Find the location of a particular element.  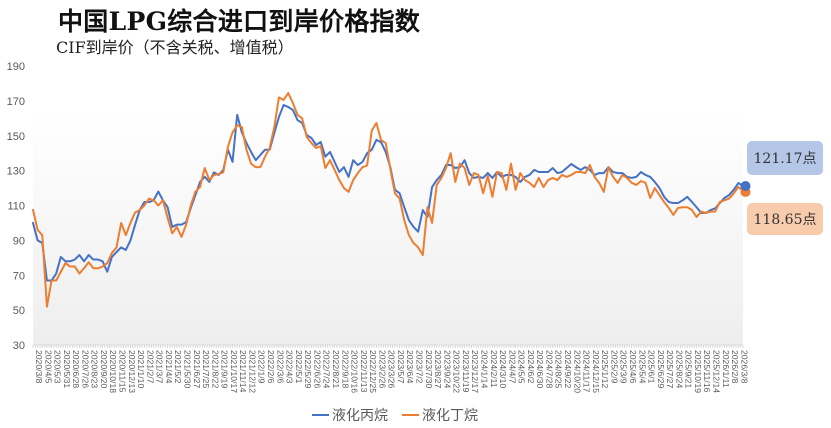

x-tick-label: 2025/6/1 is located at coordinates (652, 367).